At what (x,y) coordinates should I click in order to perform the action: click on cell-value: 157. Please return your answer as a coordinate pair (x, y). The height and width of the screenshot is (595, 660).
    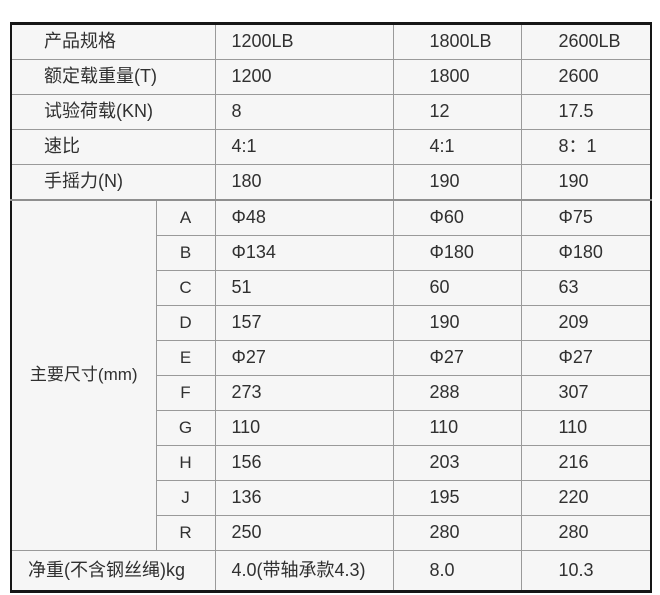
    Looking at the image, I should click on (304, 323).